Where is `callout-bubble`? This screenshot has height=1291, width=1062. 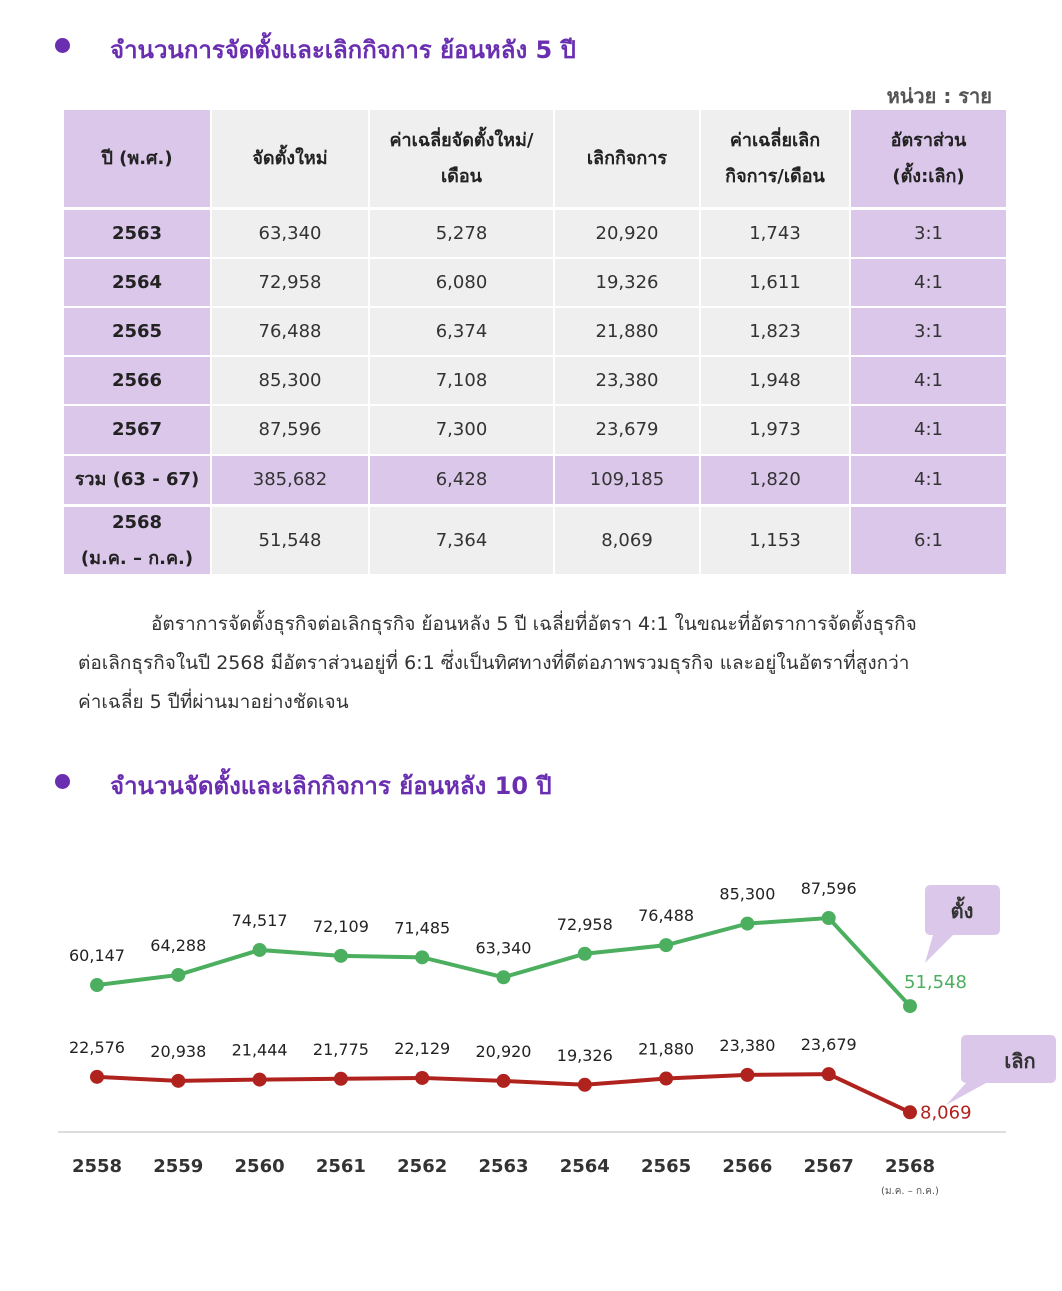
callout-bubble is located at coordinates (1001, 1070).